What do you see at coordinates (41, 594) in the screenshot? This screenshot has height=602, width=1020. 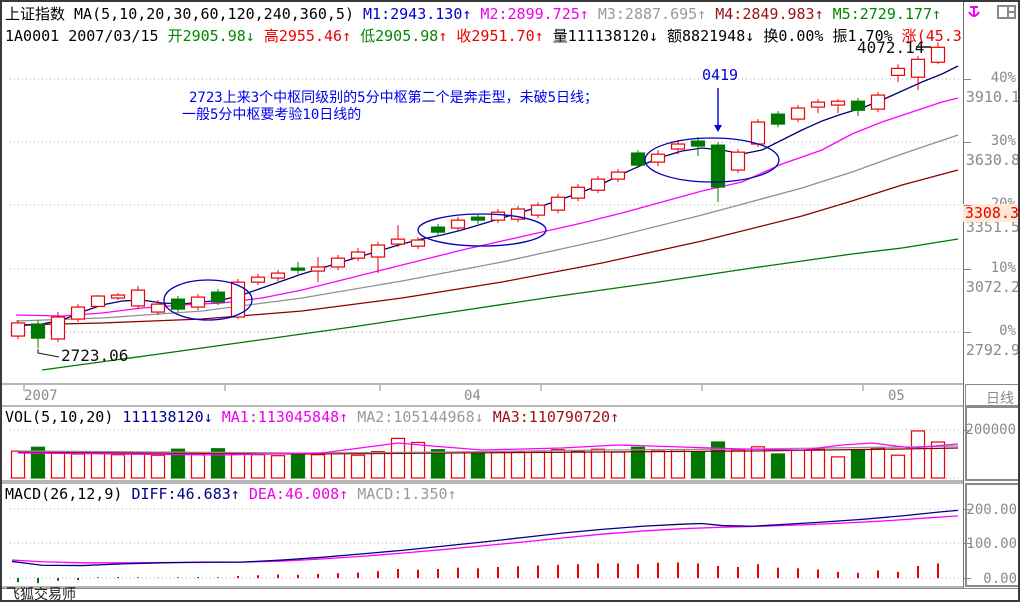 I see `brand-label: 飞狐交易师` at bounding box center [41, 594].